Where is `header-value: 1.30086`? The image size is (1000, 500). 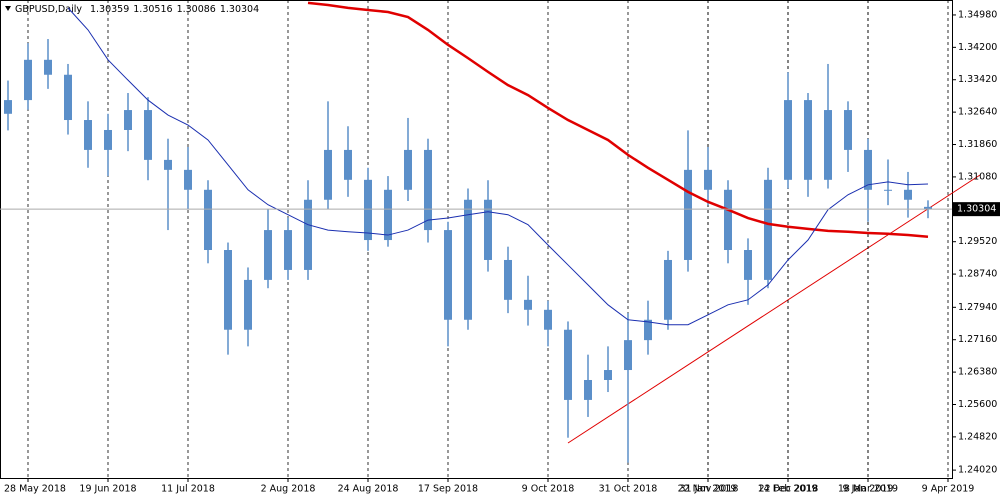 header-value: 1.30086 is located at coordinates (196, 9).